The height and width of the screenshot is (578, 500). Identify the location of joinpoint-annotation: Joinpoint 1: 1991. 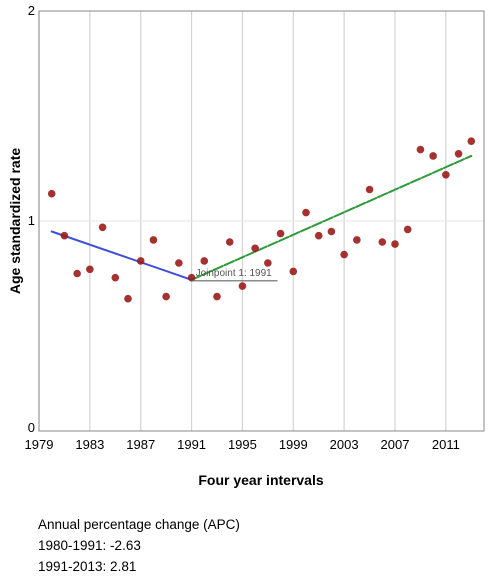
(234, 275).